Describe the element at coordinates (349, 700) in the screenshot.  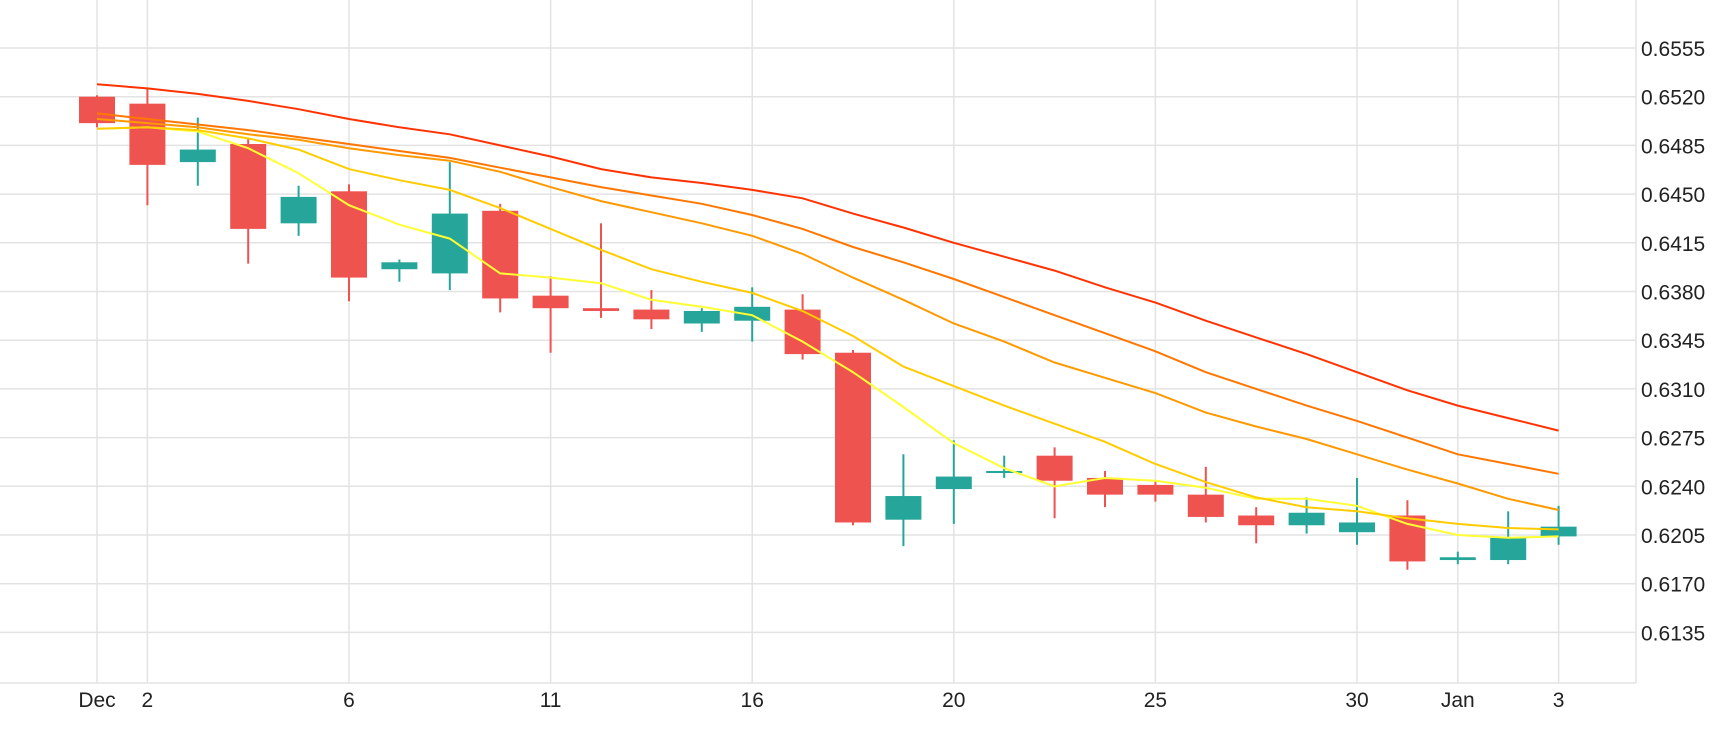
I see `x-tick-label: 6` at that location.